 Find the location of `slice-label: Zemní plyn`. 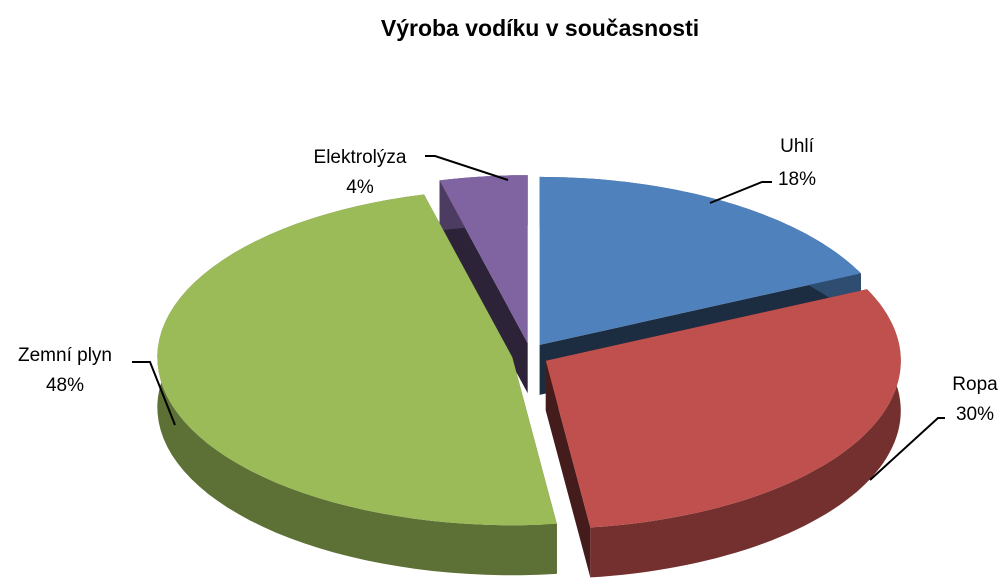

slice-label: Zemní plyn is located at coordinates (65, 355).